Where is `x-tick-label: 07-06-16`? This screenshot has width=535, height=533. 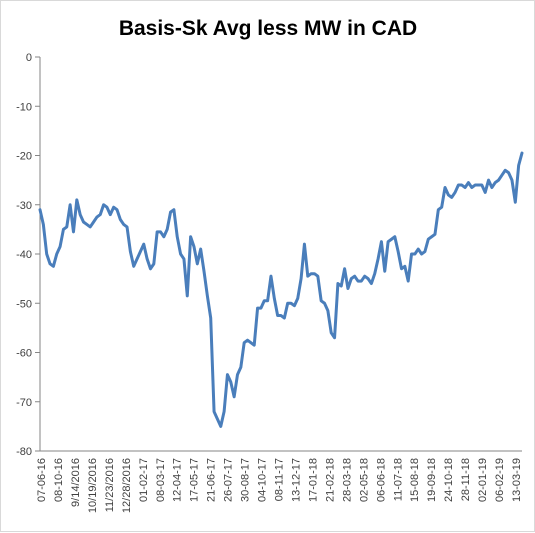
x-tick-label: 07-06-16 is located at coordinates (42, 480).